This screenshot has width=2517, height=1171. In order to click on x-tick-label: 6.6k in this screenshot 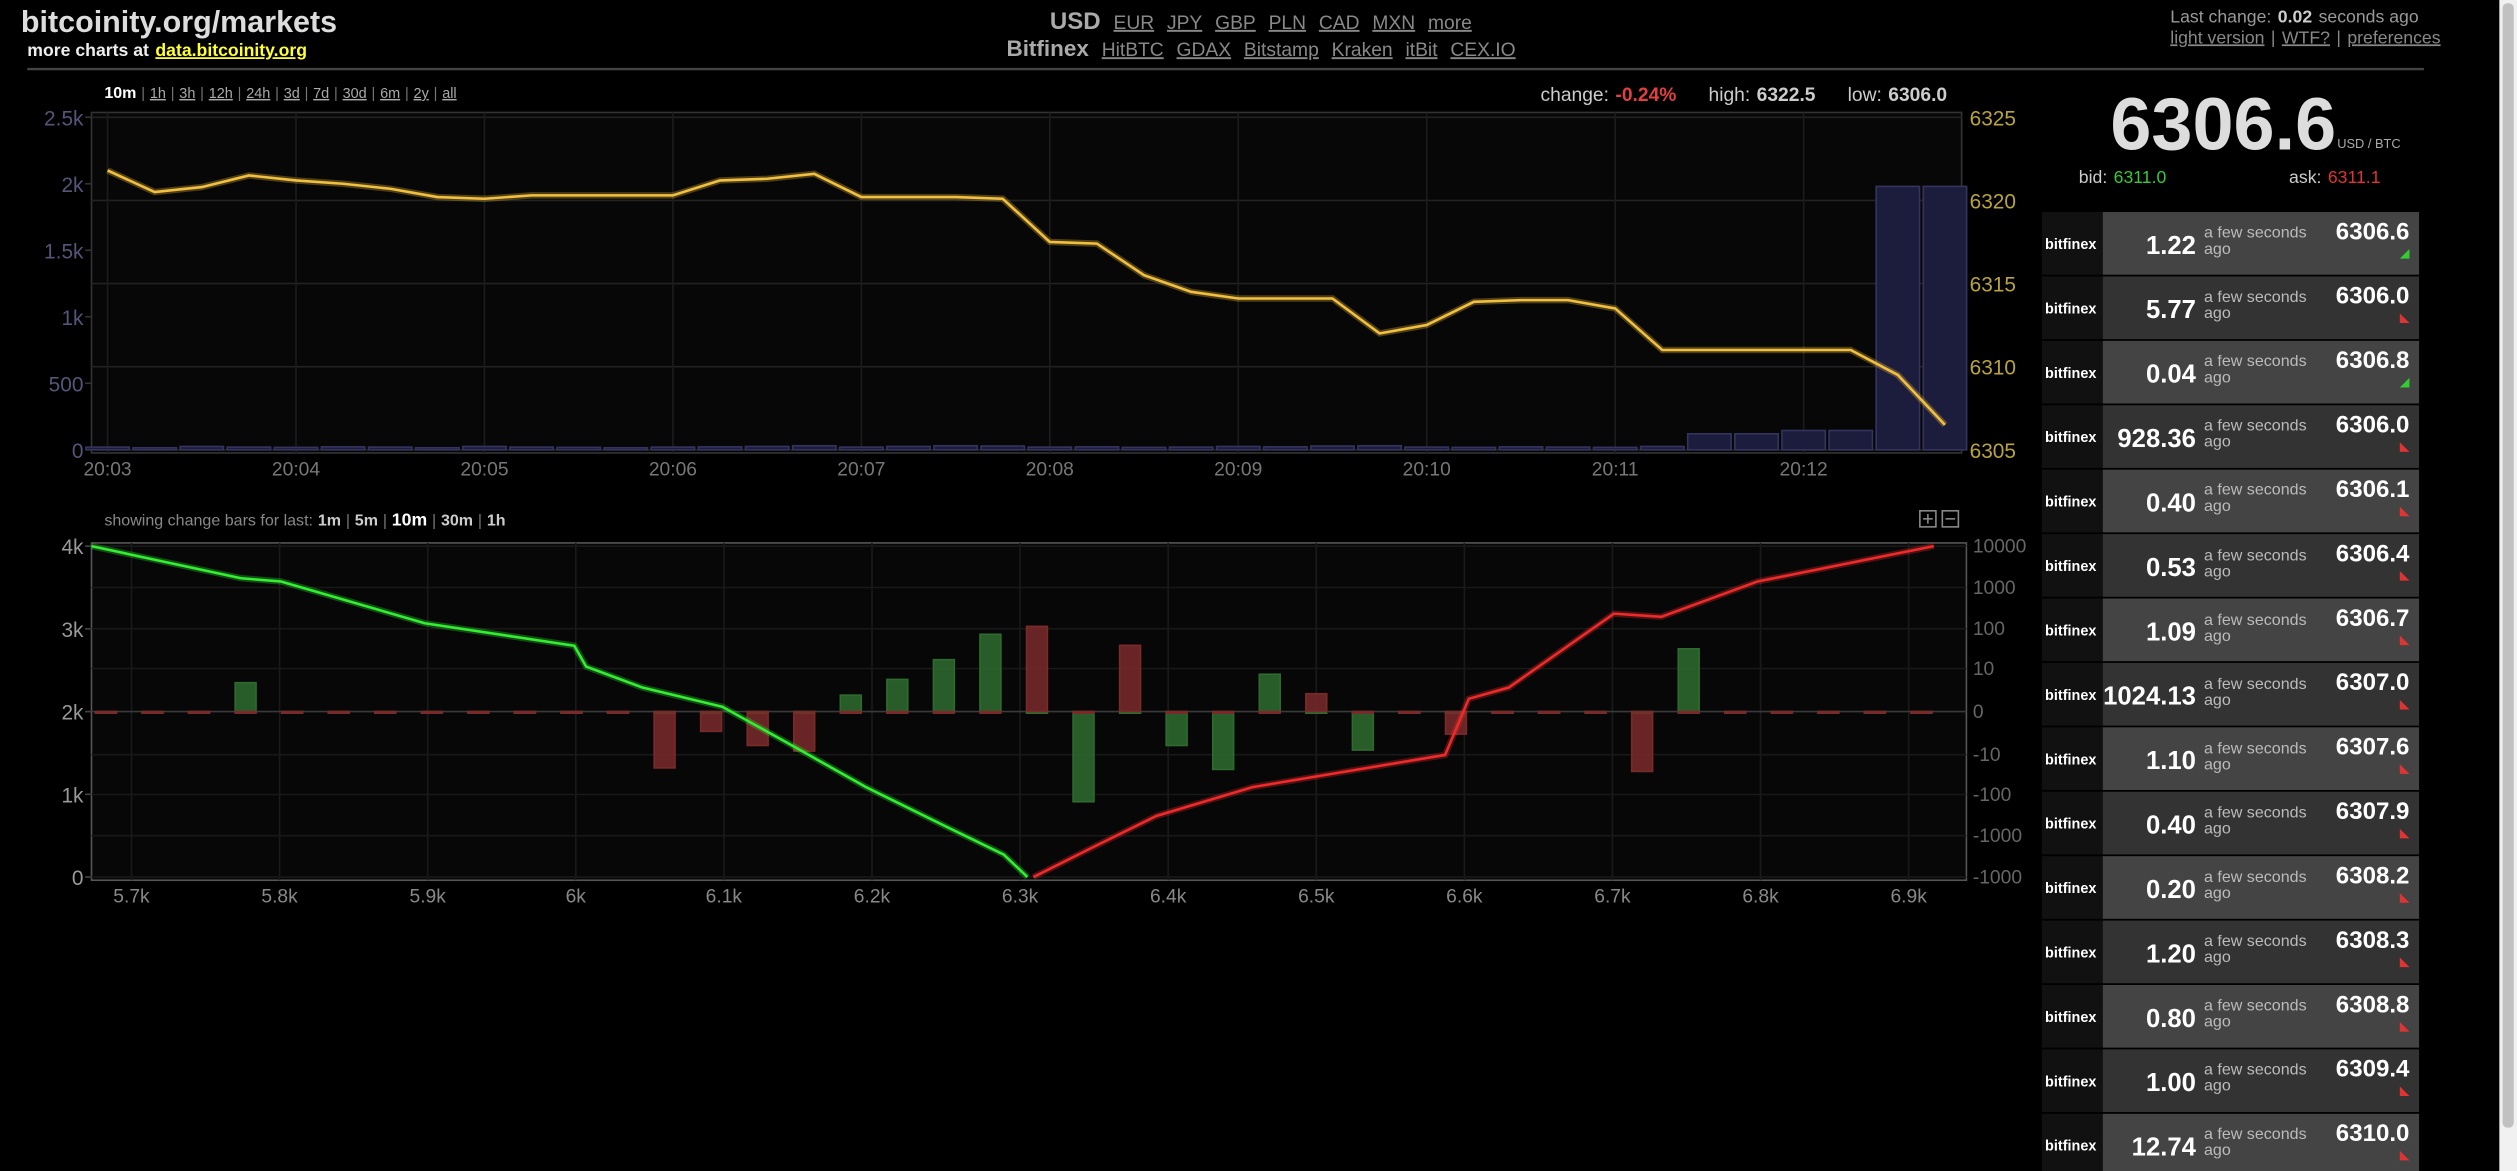, I will do `click(1464, 897)`.